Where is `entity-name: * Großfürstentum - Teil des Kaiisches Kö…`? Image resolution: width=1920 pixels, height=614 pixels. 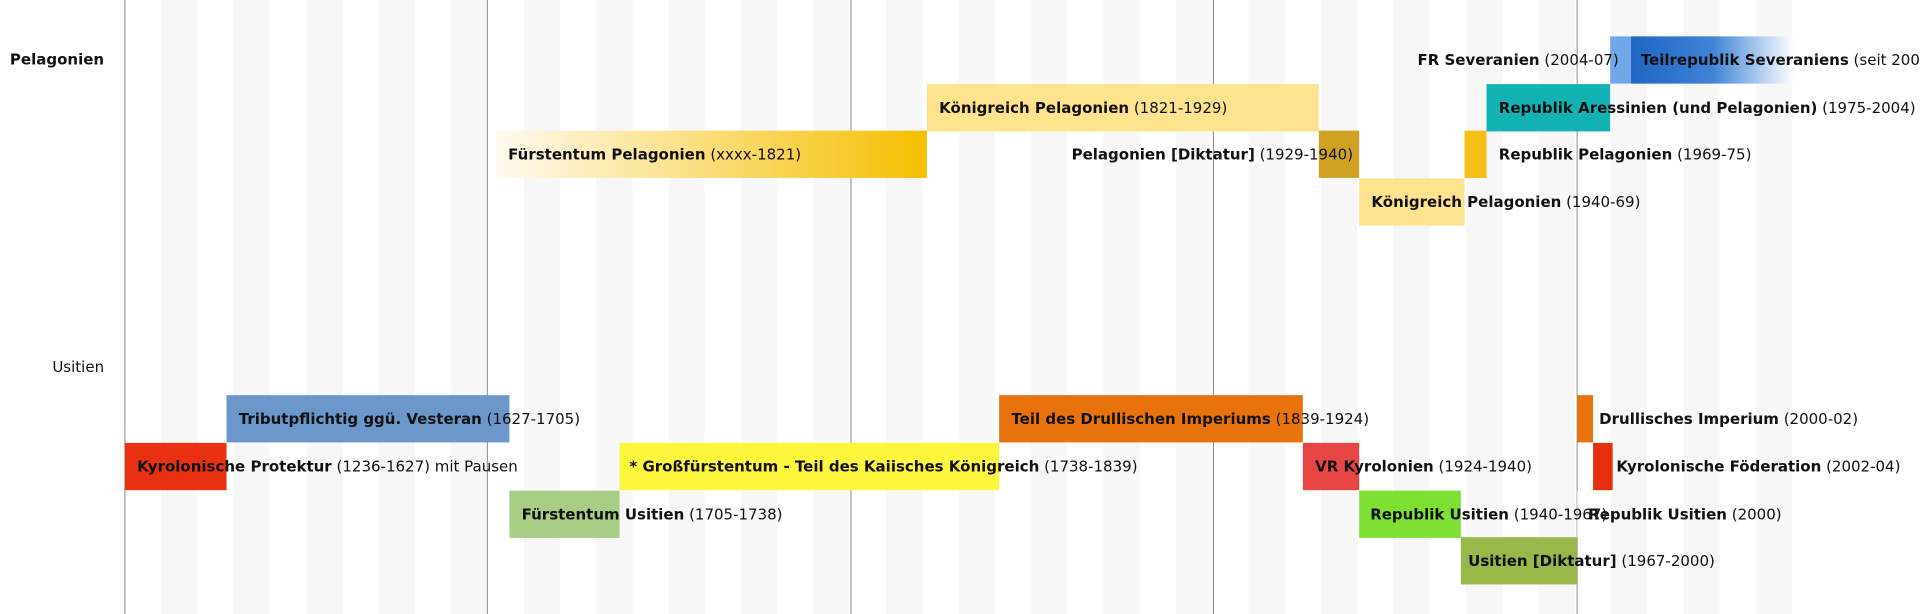 entity-name: * Großfürstentum - Teil des Kaiisches Kö… is located at coordinates (834, 466).